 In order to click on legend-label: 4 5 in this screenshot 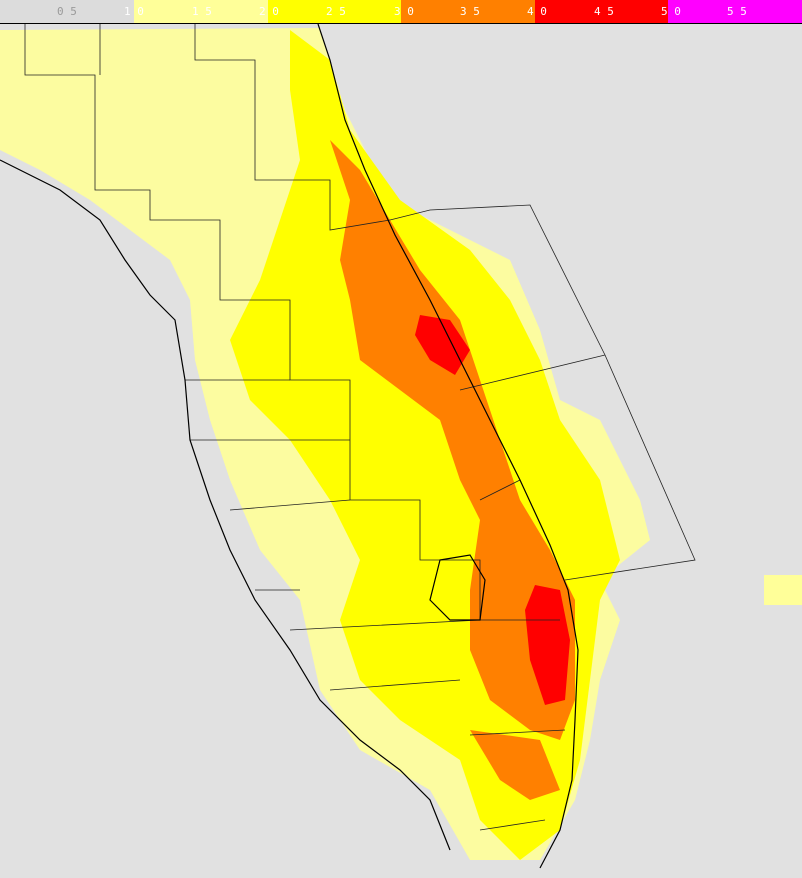, I will do `click(604, 11)`.